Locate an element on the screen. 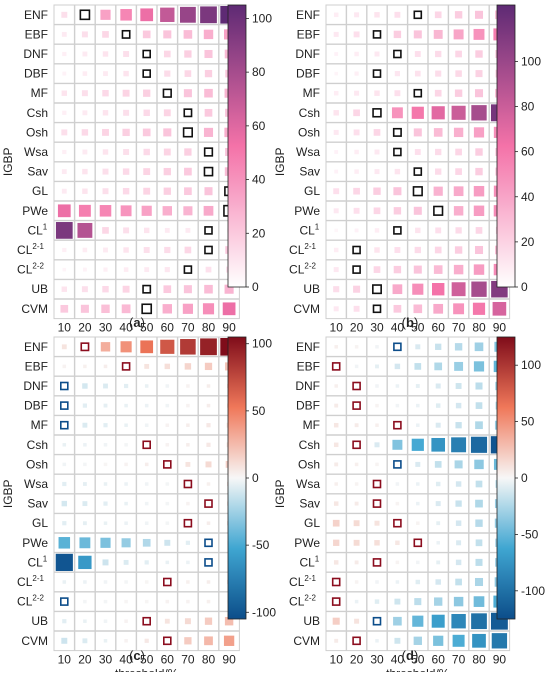 The image size is (550, 677). y-tick-label: ENF is located at coordinates (308, 347).